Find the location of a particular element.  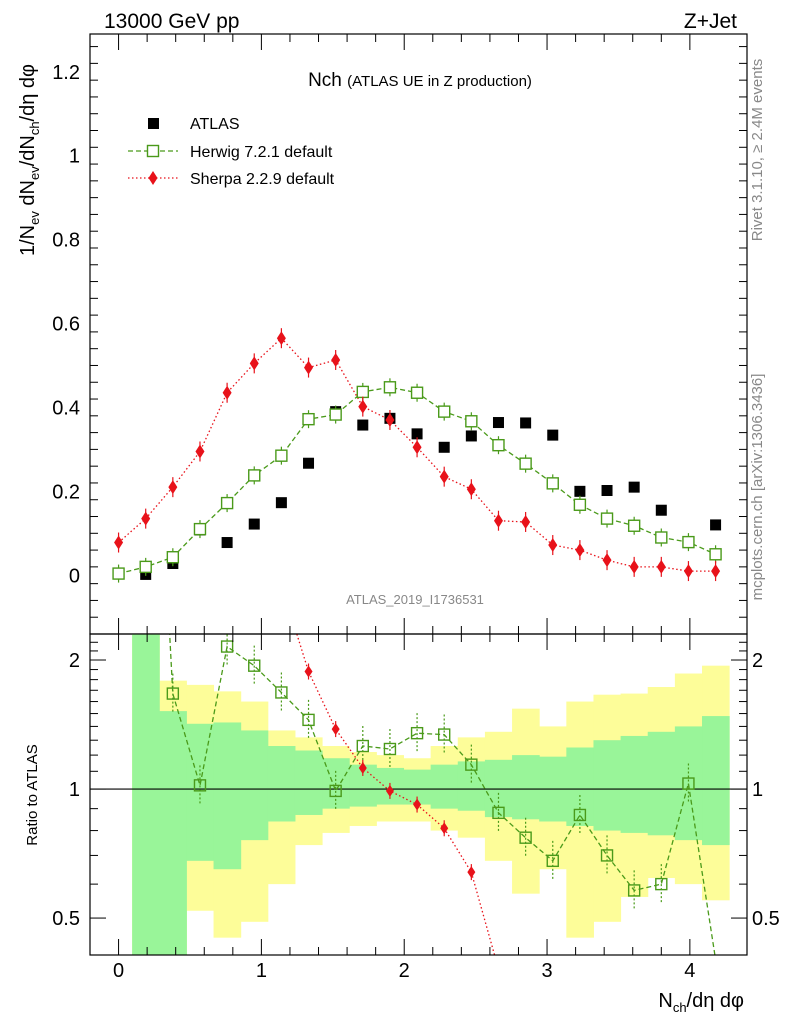

main-title-subtext: (ATLAS UE in Z production) is located at coordinates (439, 81).